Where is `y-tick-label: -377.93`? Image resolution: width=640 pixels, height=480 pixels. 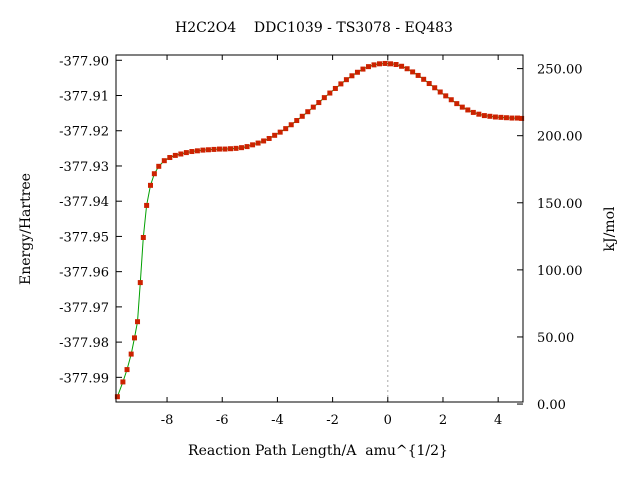 y-tick-label: -377.93 is located at coordinates (84, 167).